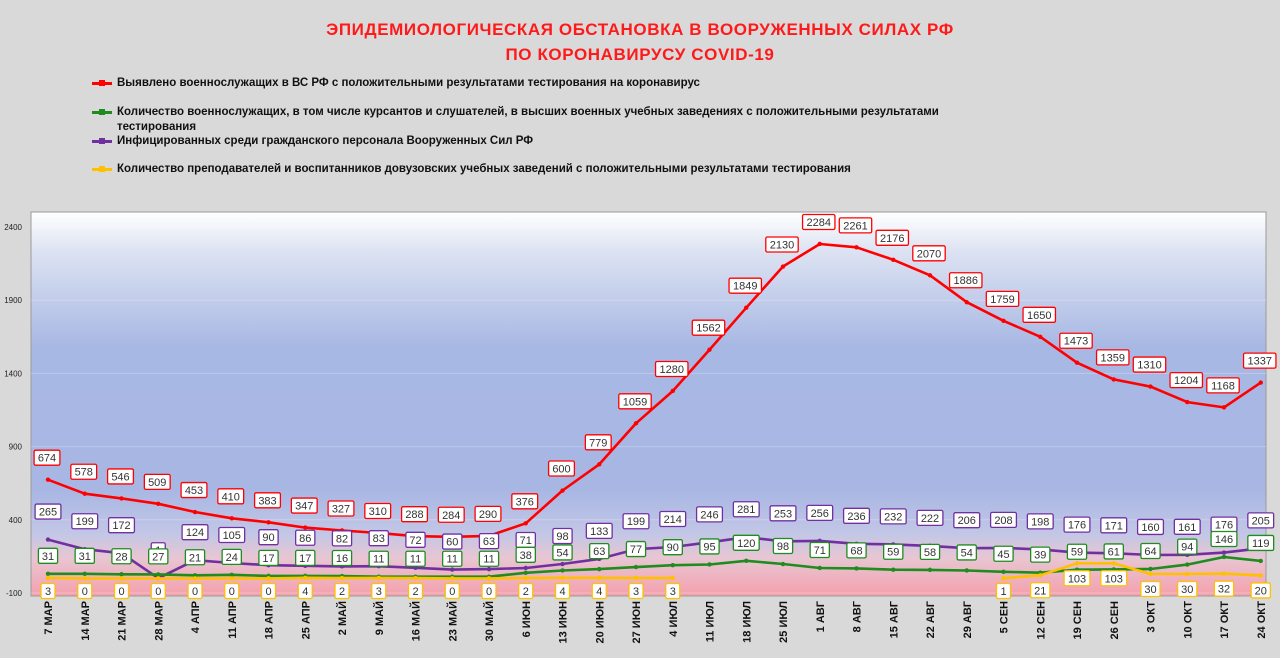 This screenshot has height=658, width=1280. What do you see at coordinates (708, 329) in the screenshot?
I see `series-military-data-label: 1562` at bounding box center [708, 329].